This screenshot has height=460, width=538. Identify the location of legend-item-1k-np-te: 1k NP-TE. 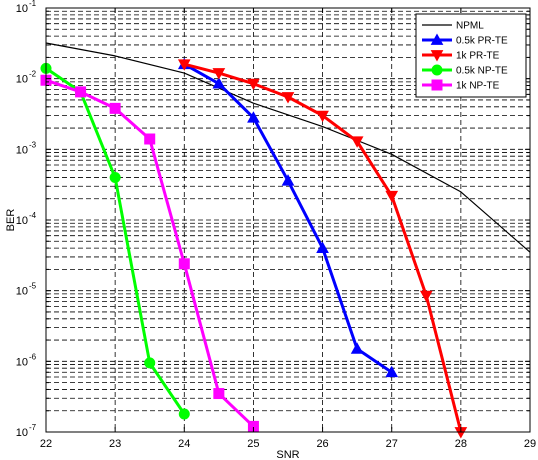
(461, 85).